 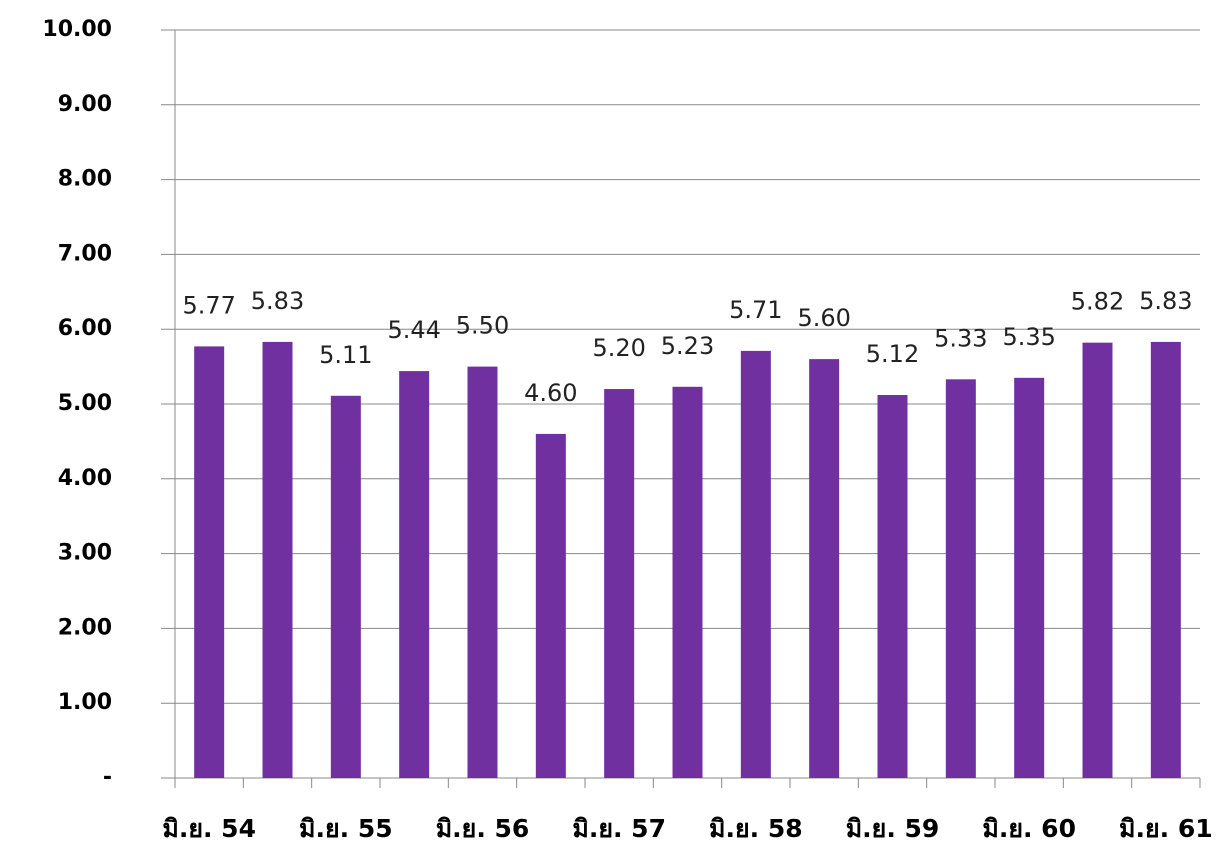 I want to click on y-tick-label: 4.00, so click(x=85, y=478).